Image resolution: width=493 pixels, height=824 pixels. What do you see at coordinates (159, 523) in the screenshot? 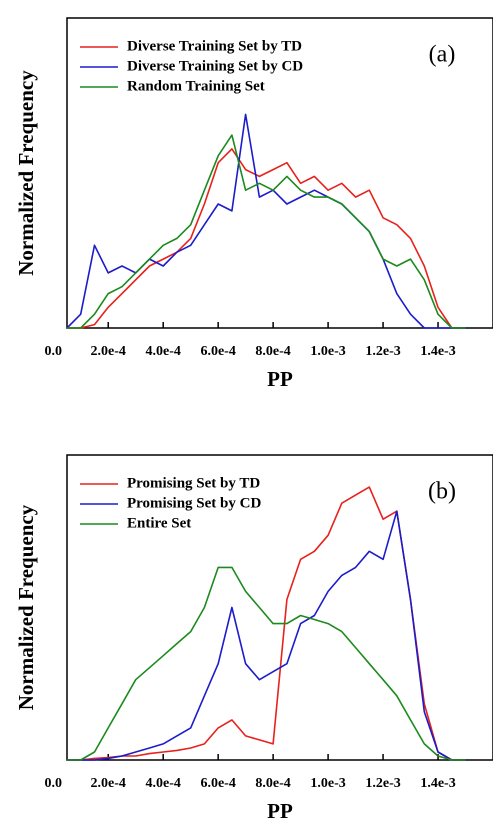
I see `legend-label: Entire Set` at bounding box center [159, 523].